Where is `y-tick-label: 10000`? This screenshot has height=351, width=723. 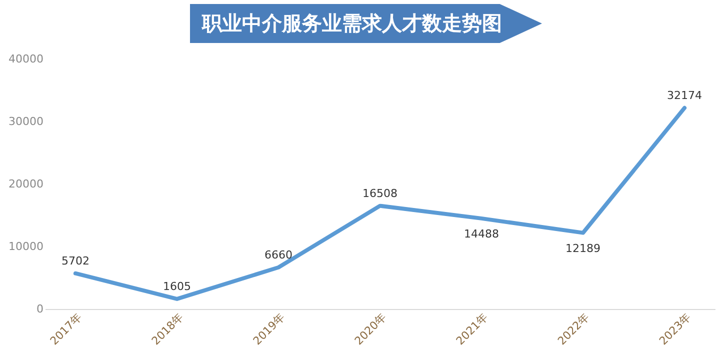 y-tick-label: 10000 is located at coordinates (26, 246).